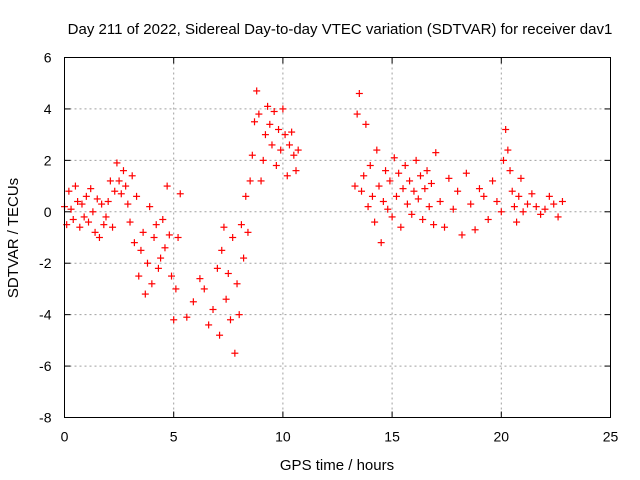  Describe the element at coordinates (611, 437) in the screenshot. I see `x-tick-label: 25` at that location.